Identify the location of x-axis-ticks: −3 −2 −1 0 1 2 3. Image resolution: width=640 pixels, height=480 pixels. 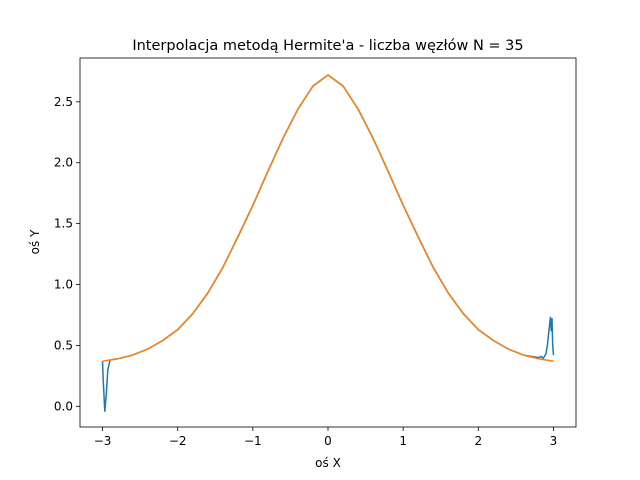
(326, 437).